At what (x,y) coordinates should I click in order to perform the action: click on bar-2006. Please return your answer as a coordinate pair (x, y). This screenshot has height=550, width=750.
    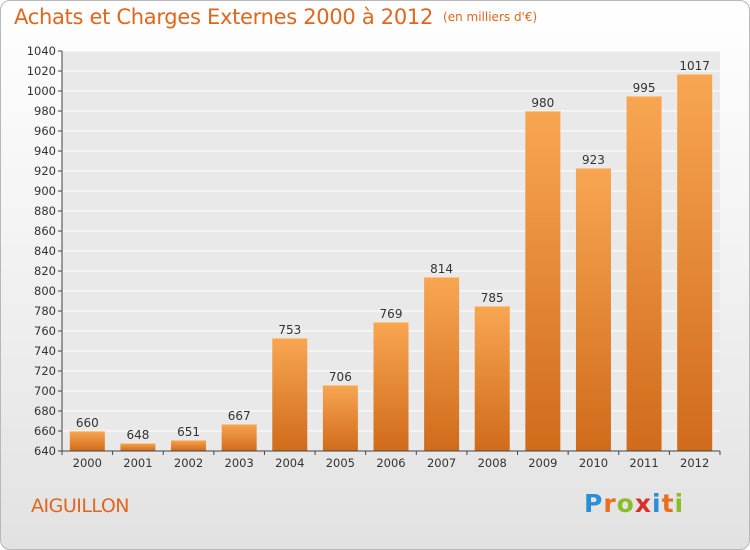
    Looking at the image, I should click on (391, 386).